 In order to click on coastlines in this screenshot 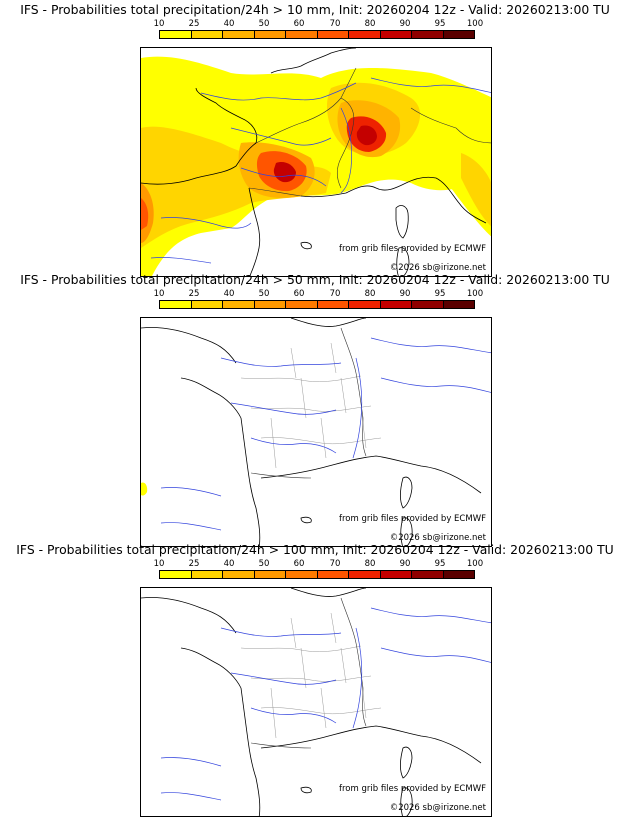, I will do `click(311, 702)`.